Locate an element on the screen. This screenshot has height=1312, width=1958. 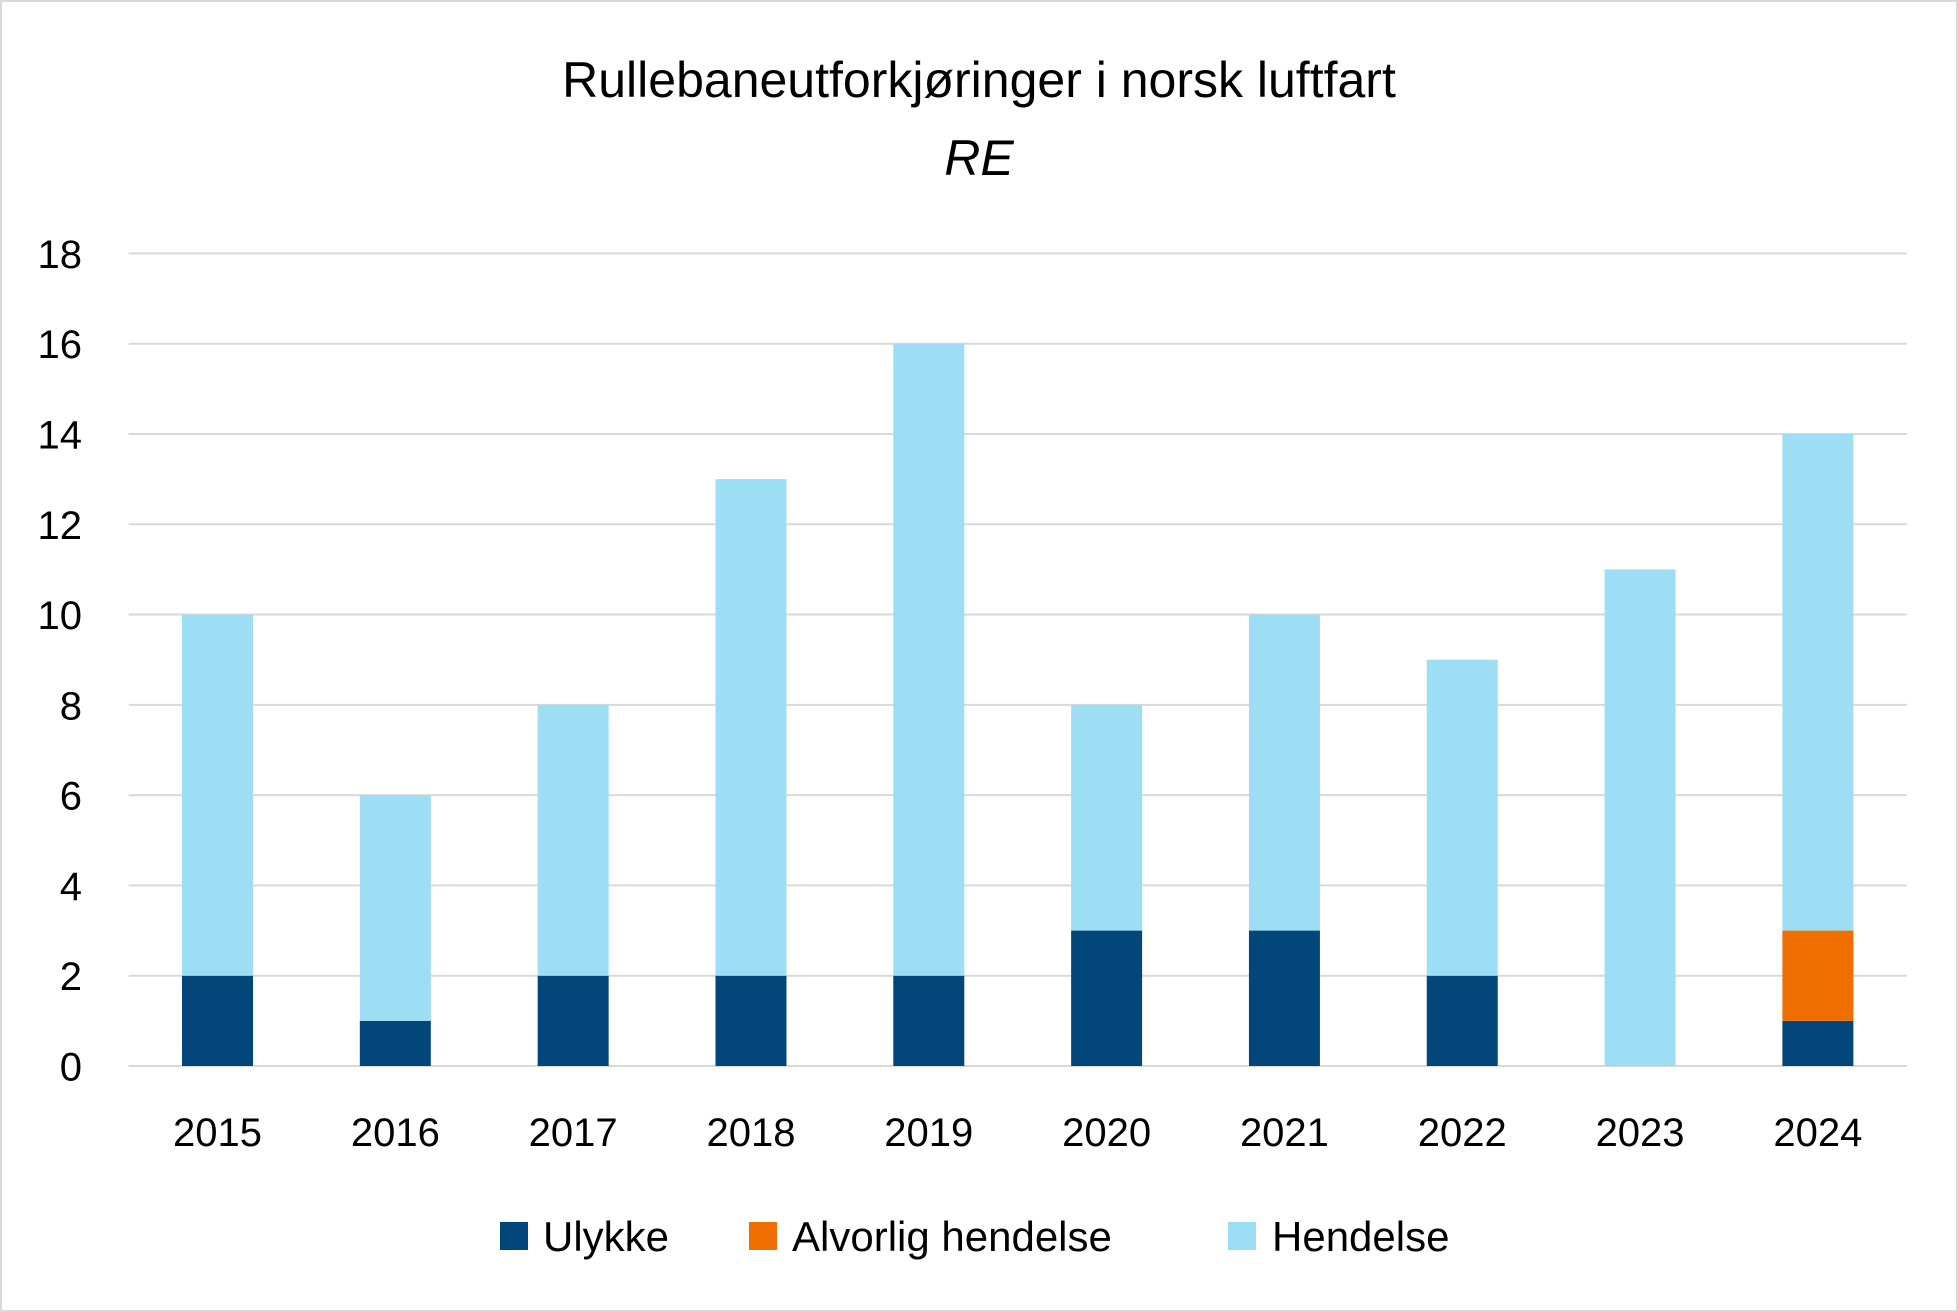
legend: Ulykke Alvorlig hendelse Hendelse is located at coordinates (974, 1236).